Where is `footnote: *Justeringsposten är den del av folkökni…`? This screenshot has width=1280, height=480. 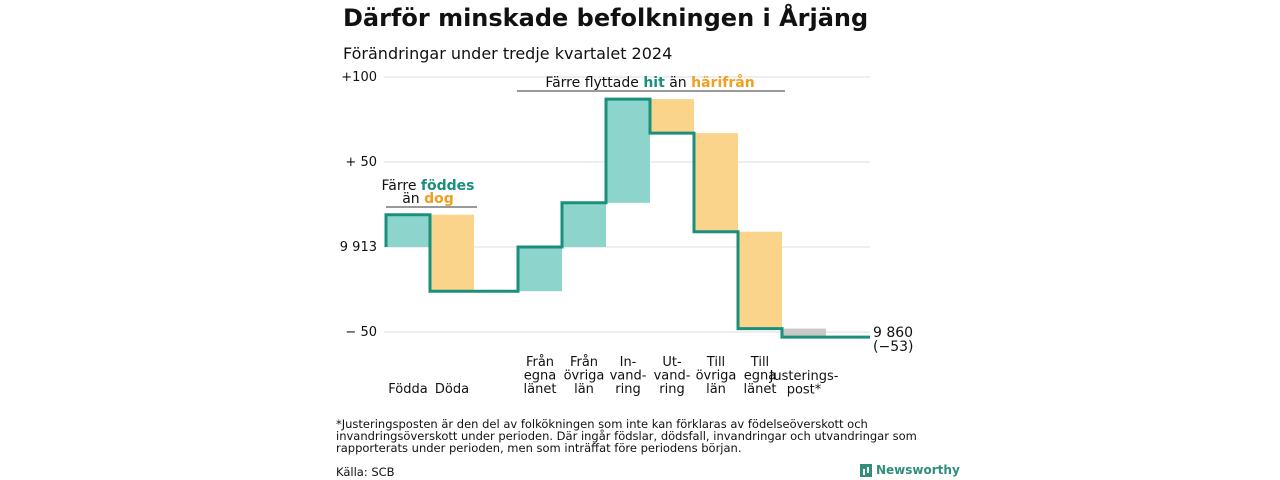
footnote: *Justeringsposten är den del av folkökni… is located at coordinates (626, 436).